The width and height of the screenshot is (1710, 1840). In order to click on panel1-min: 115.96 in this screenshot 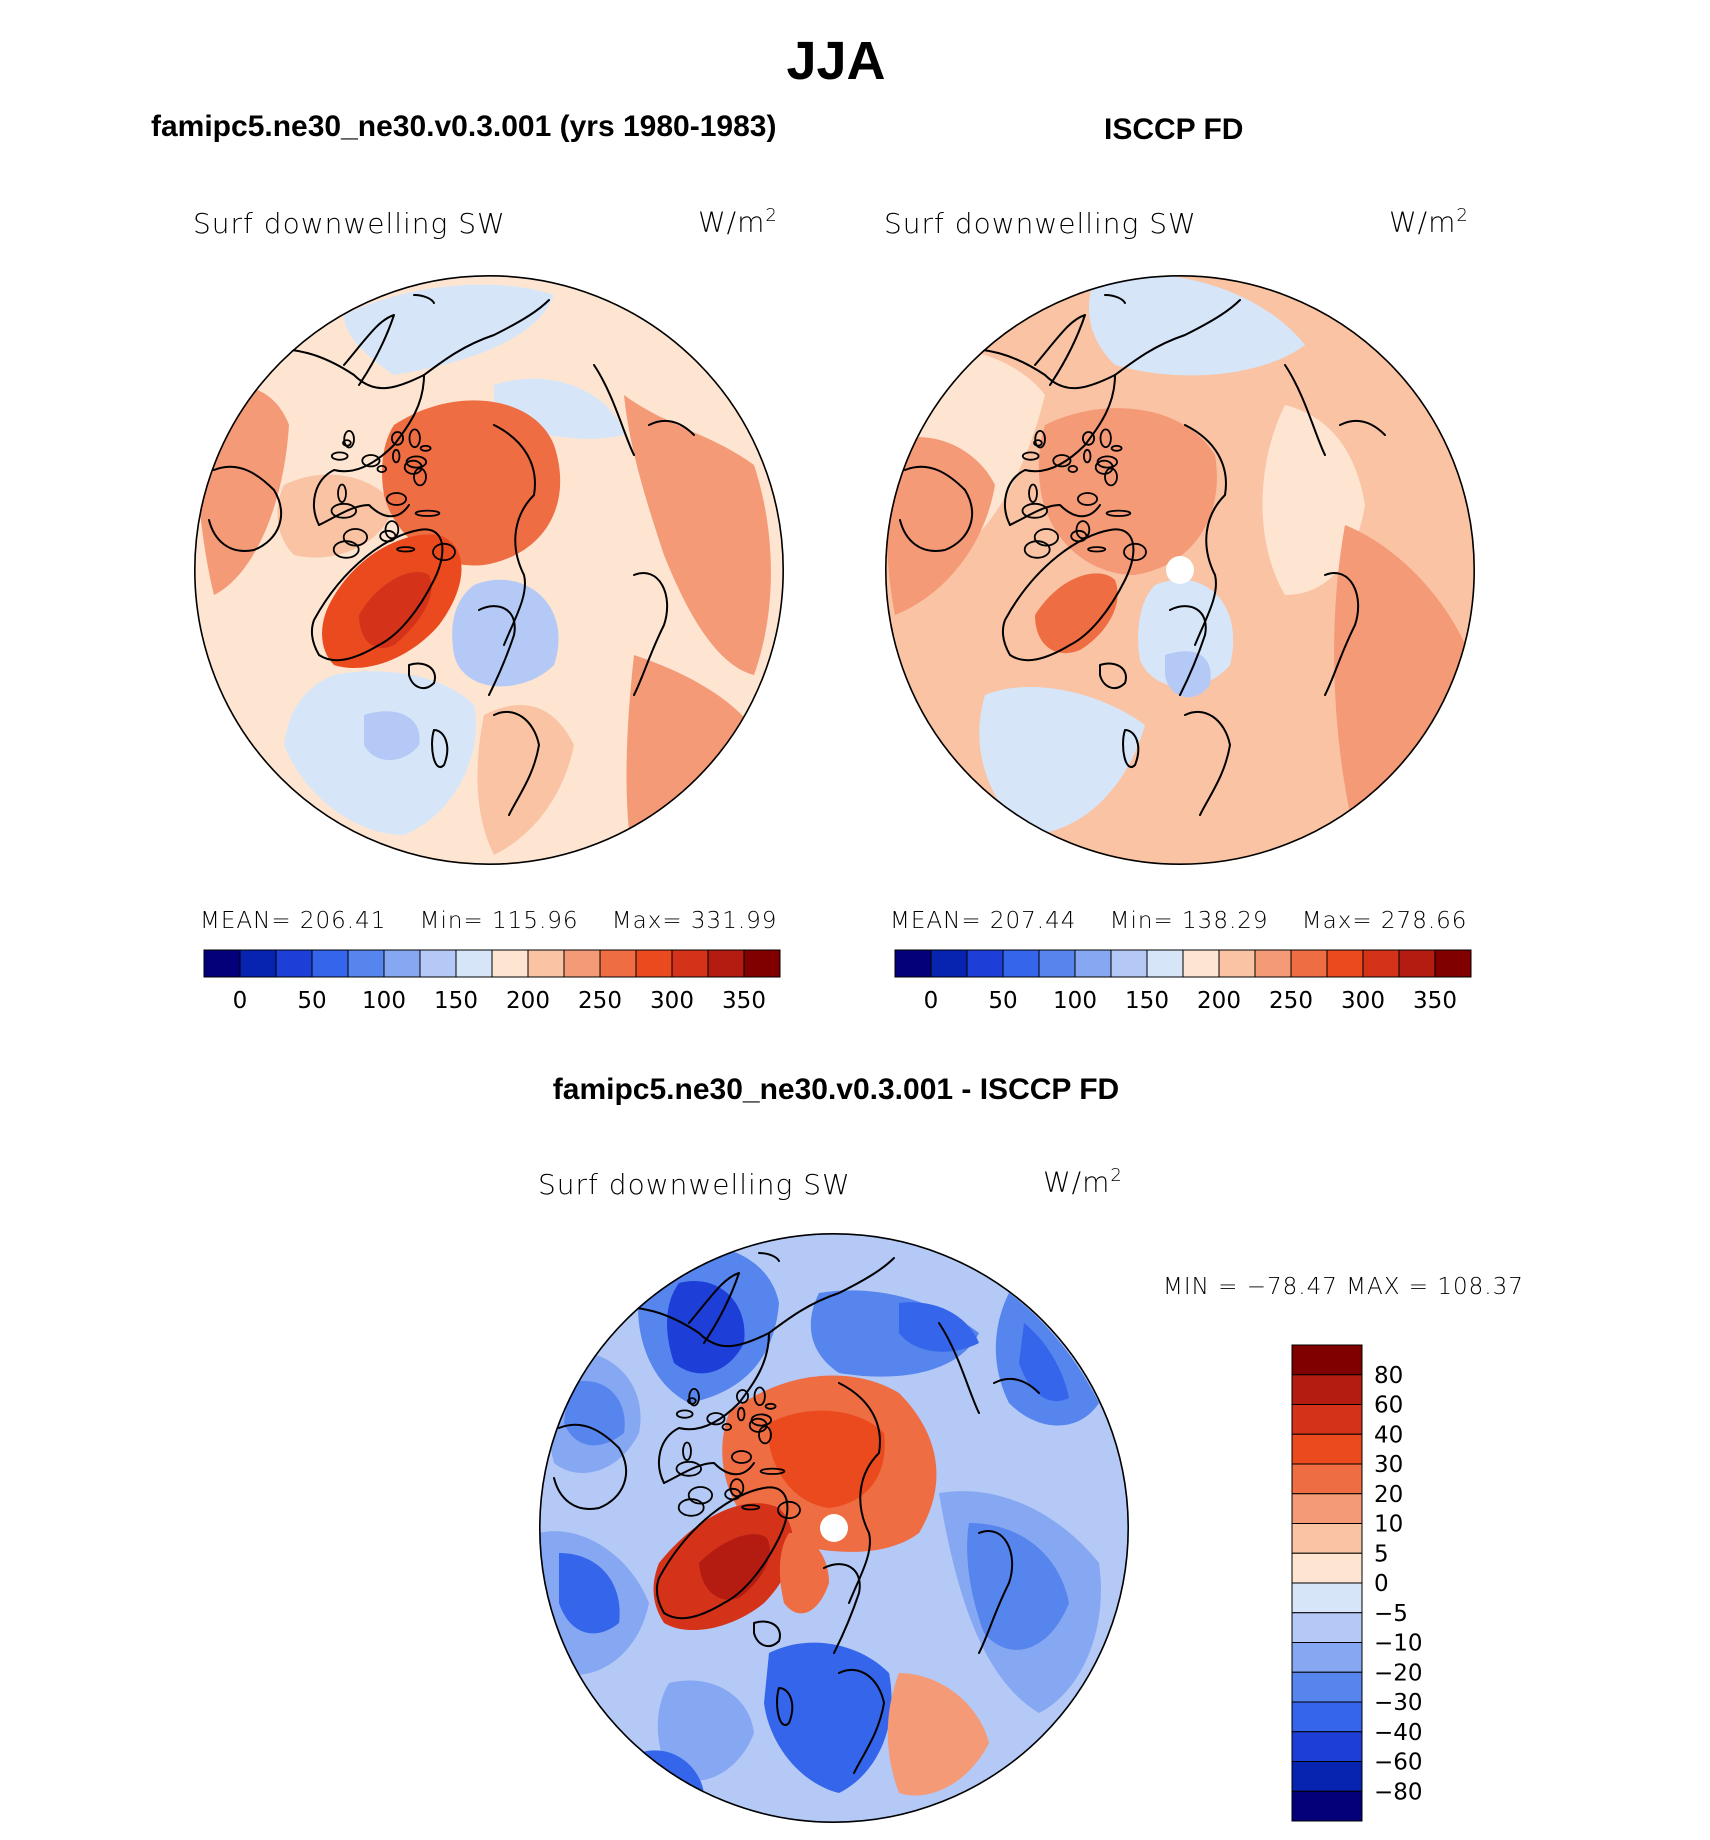, I will do `click(535, 921)`.